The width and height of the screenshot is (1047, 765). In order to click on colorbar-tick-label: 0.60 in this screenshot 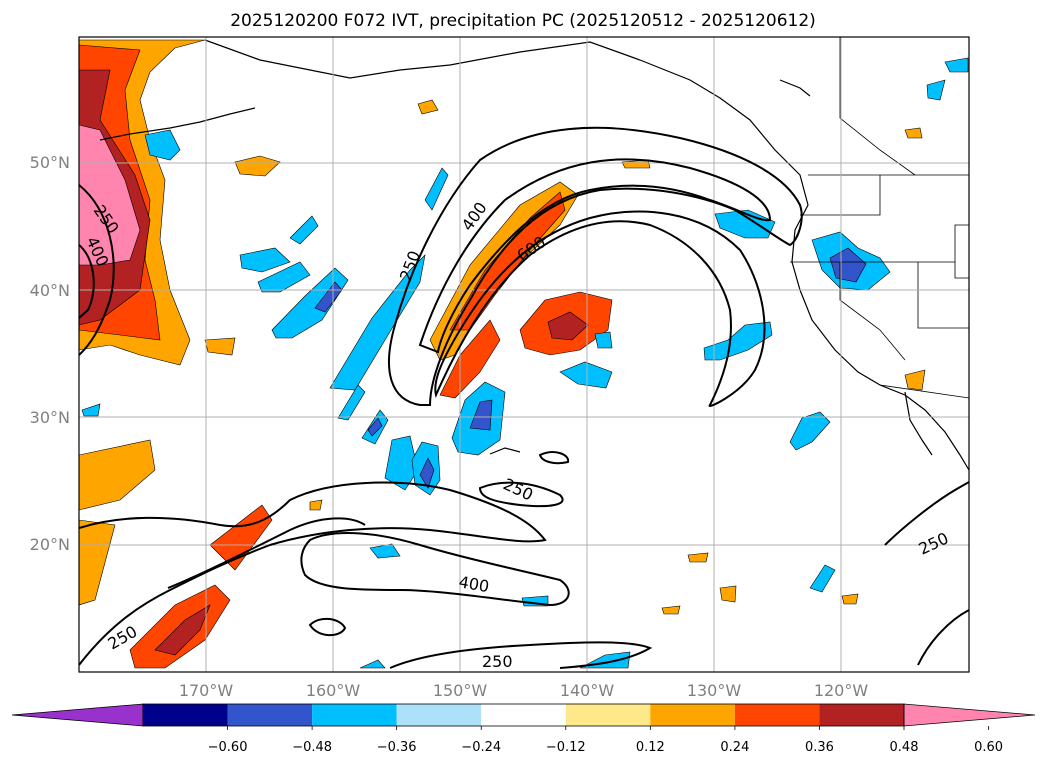, I will do `click(988, 747)`.